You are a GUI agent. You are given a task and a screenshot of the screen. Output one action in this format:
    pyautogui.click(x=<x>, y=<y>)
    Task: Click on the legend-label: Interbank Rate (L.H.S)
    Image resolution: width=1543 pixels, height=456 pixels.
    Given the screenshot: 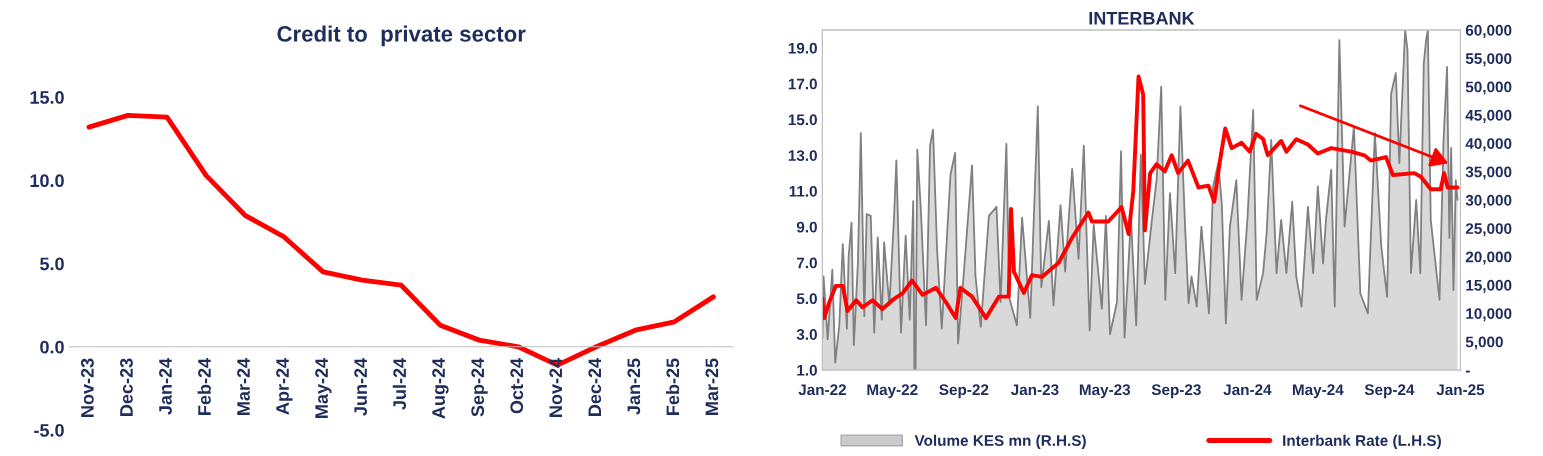 What is the action you would take?
    pyautogui.click(x=1362, y=441)
    